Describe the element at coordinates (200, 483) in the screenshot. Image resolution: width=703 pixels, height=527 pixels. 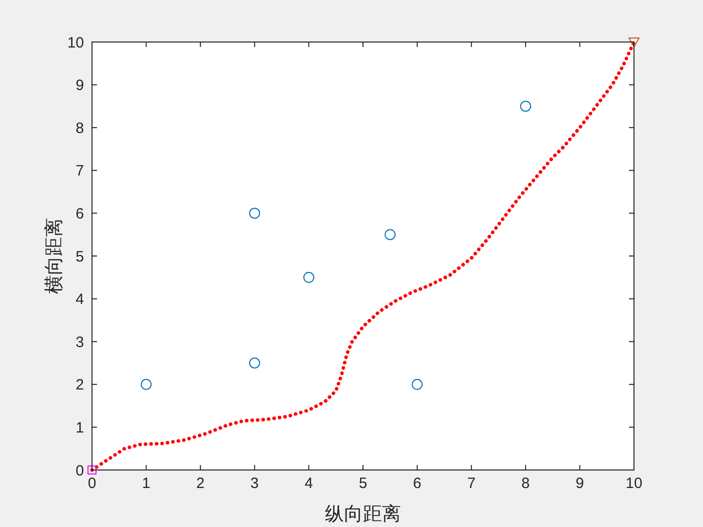
I see `x-tick-label: 2` at that location.